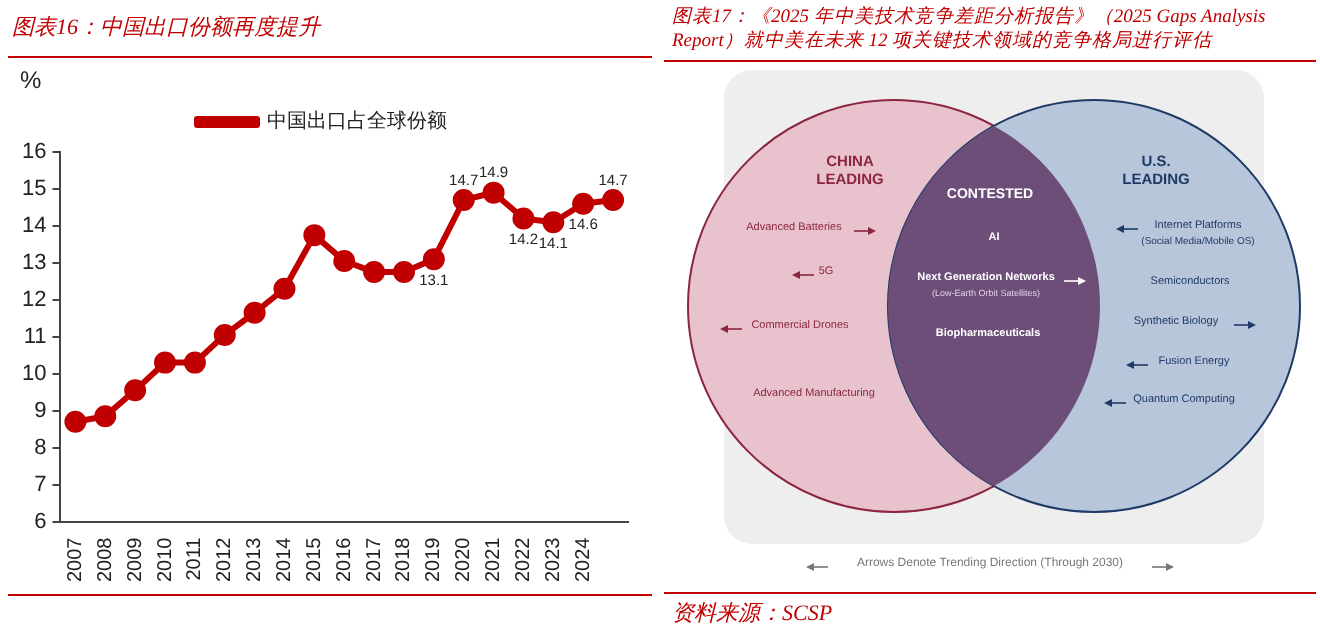 The width and height of the screenshot is (1320, 626). What do you see at coordinates (31, 80) in the screenshot?
I see `y-axis-title: %` at bounding box center [31, 80].